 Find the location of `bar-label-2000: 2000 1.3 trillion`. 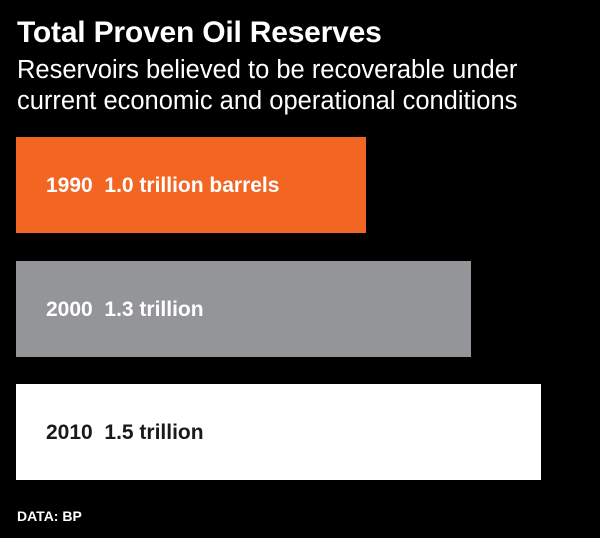

bar-label-2000: 2000 1.3 trillion is located at coordinates (125, 309).